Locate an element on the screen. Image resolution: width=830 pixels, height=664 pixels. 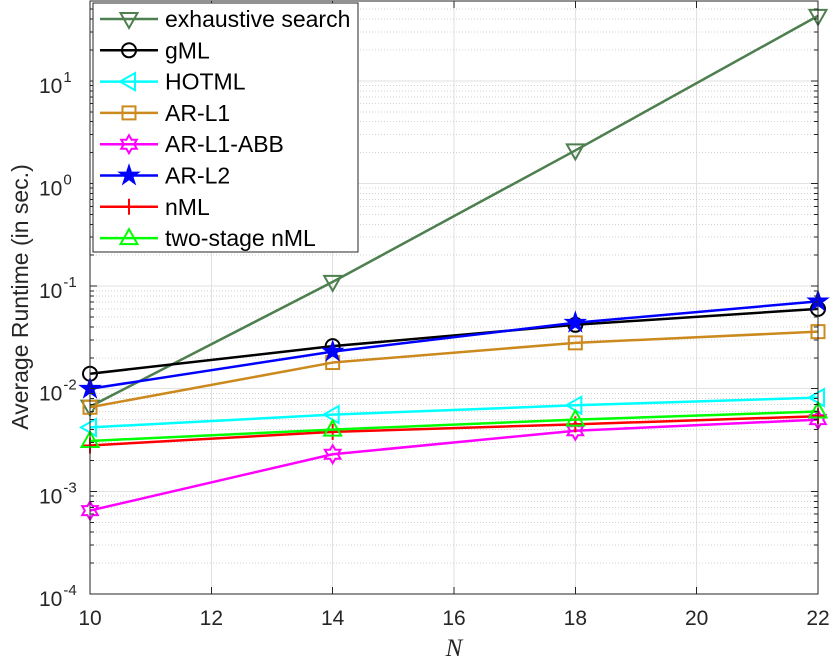
legend-label: AR-L1-ABB is located at coordinates (224, 144).